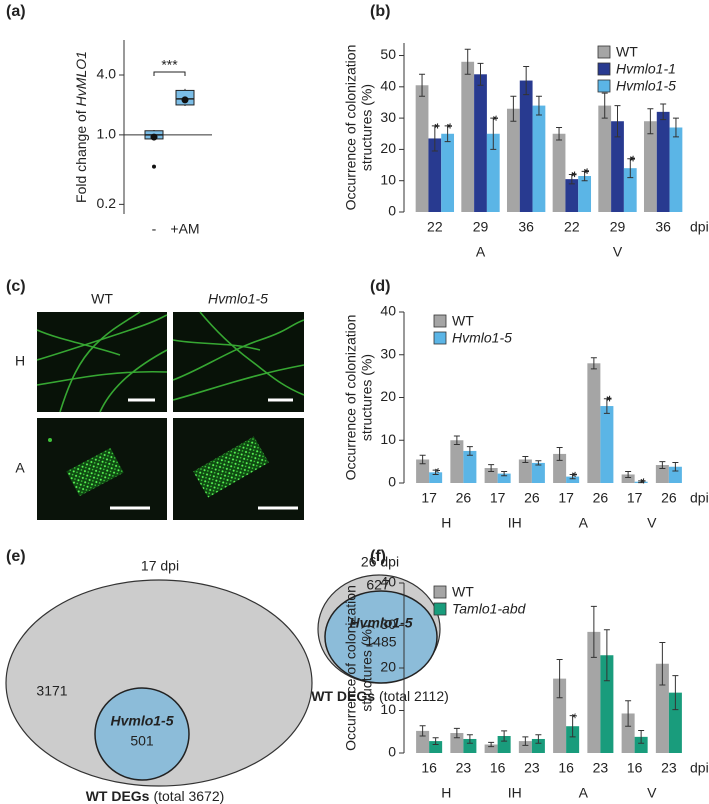 This screenshot has width=709, height=804. Describe the element at coordinates (118, 796) in the screenshot. I see `caption-bold: WT DEGs` at that location.